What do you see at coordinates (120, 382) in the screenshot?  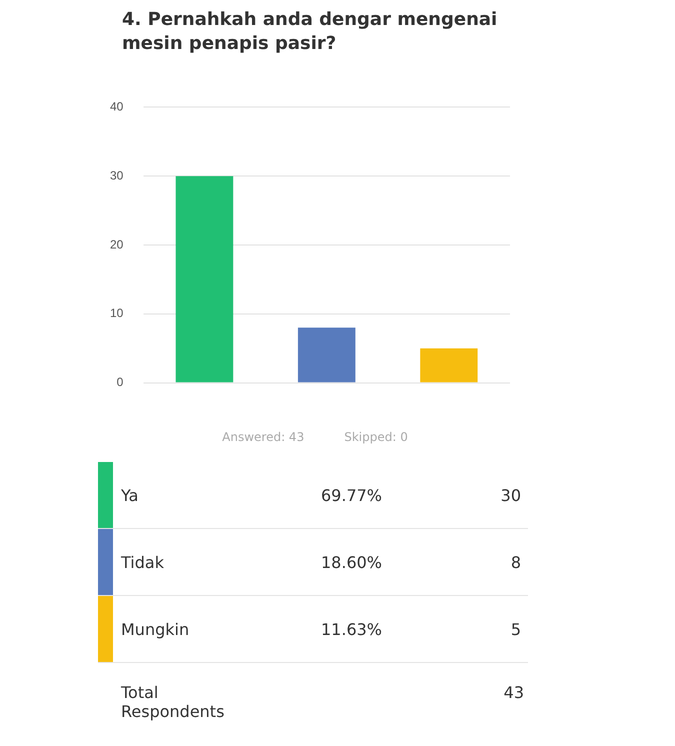 I see `y-tick-label: 0` at bounding box center [120, 382].